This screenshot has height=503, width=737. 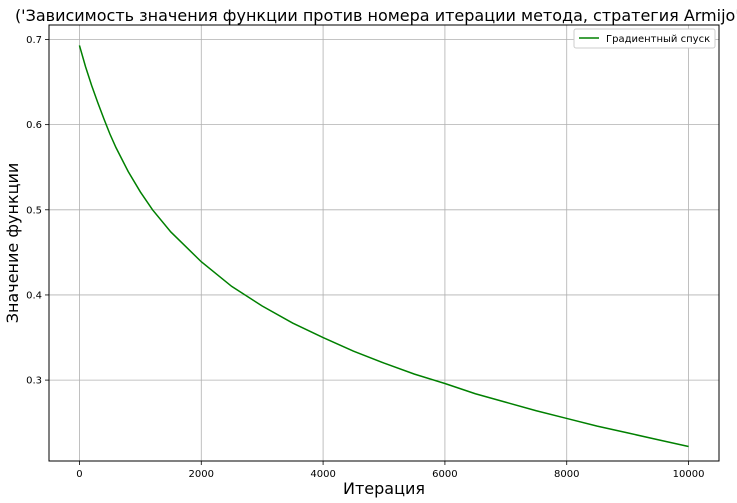 What do you see at coordinates (34, 125) in the screenshot?
I see `y-tick-label: 0.6` at bounding box center [34, 125].